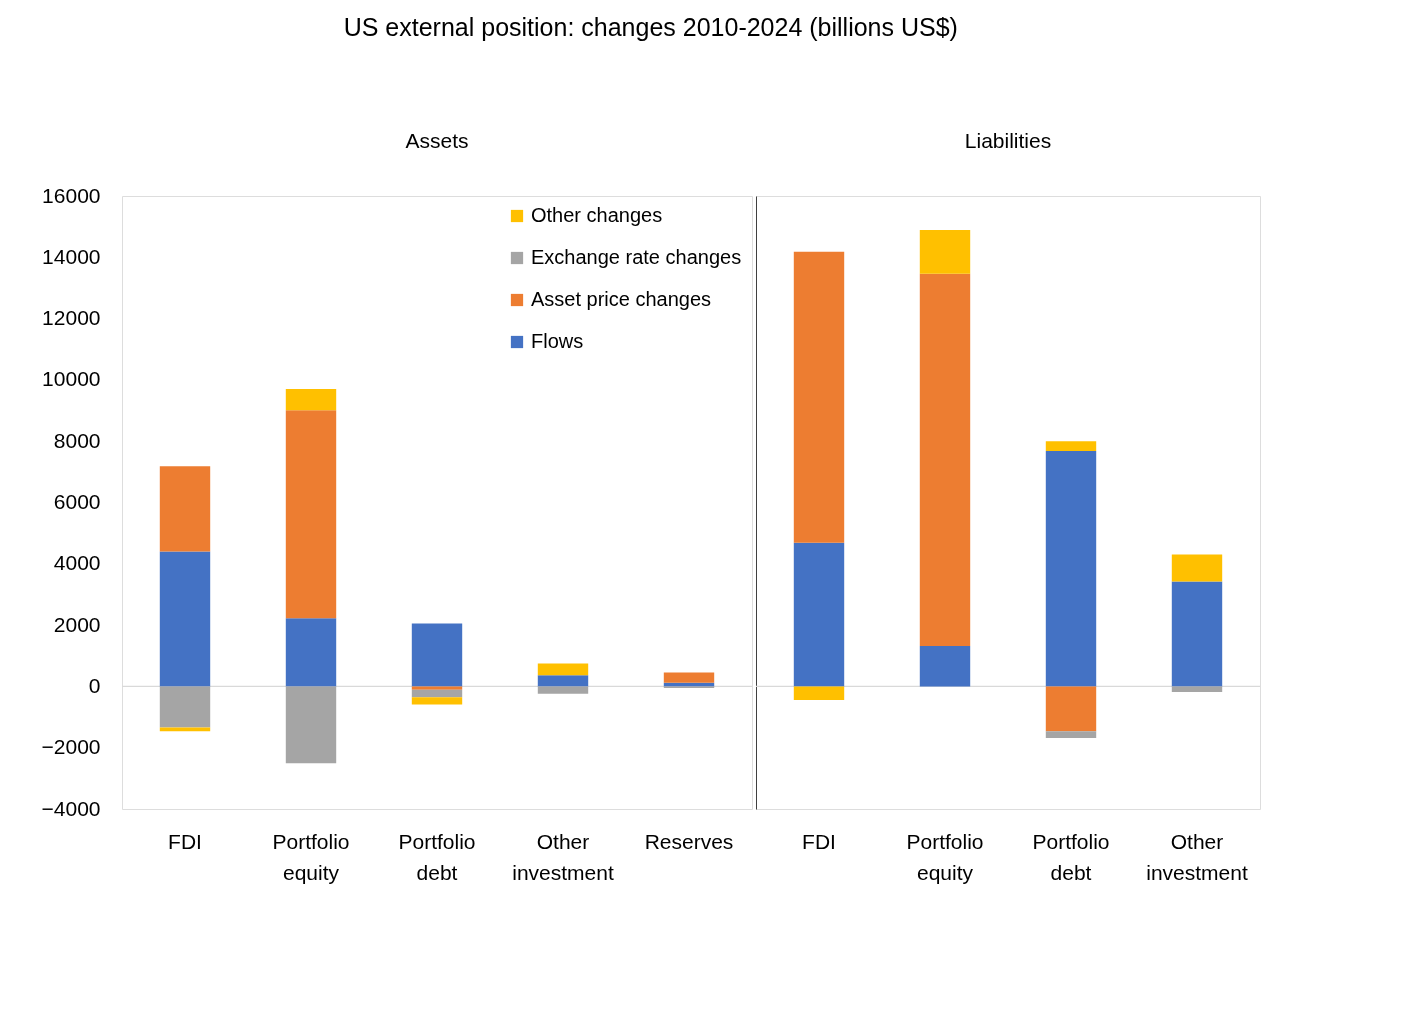 The height and width of the screenshot is (1033, 1424). I want to click on legend-label: Asset price changes, so click(621, 299).